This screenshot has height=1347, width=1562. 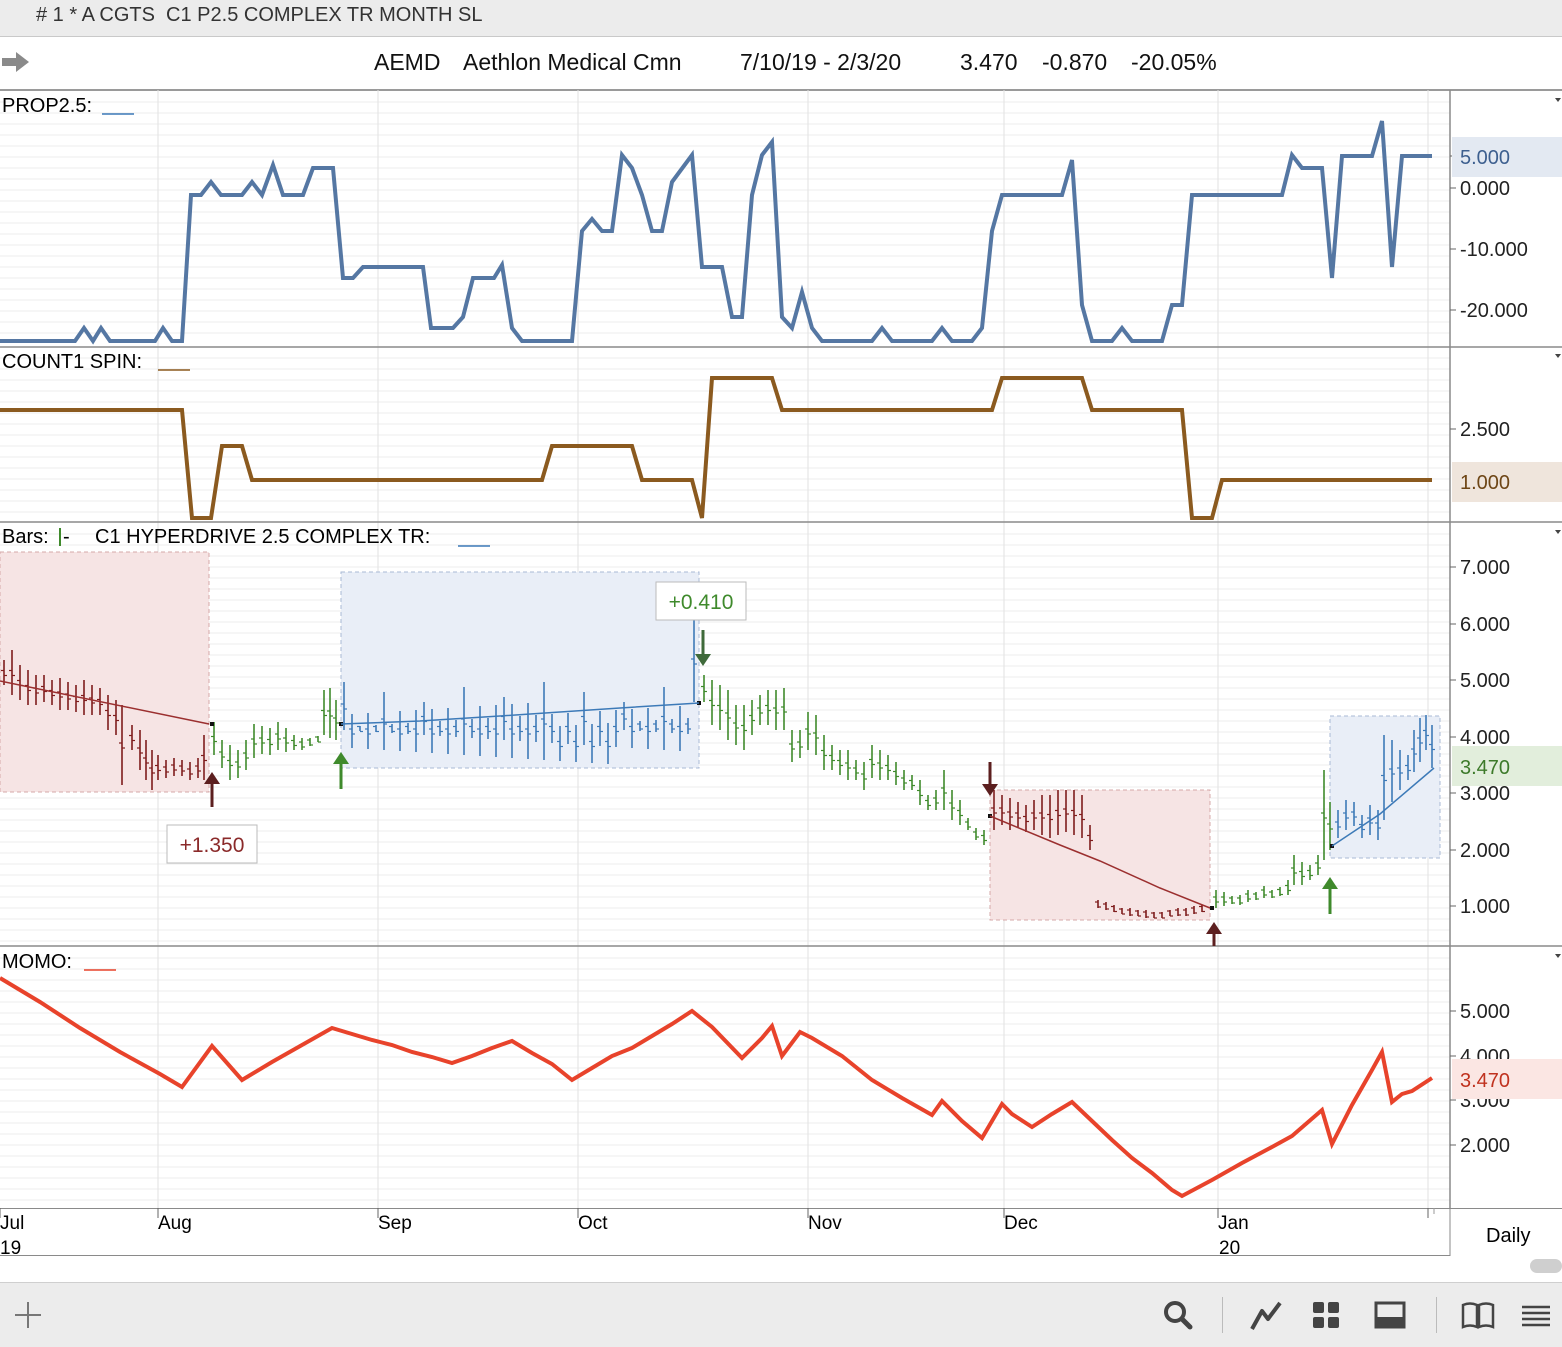 What do you see at coordinates (1485, 568) in the screenshot?
I see `y-tick-label: 7.000` at bounding box center [1485, 568].